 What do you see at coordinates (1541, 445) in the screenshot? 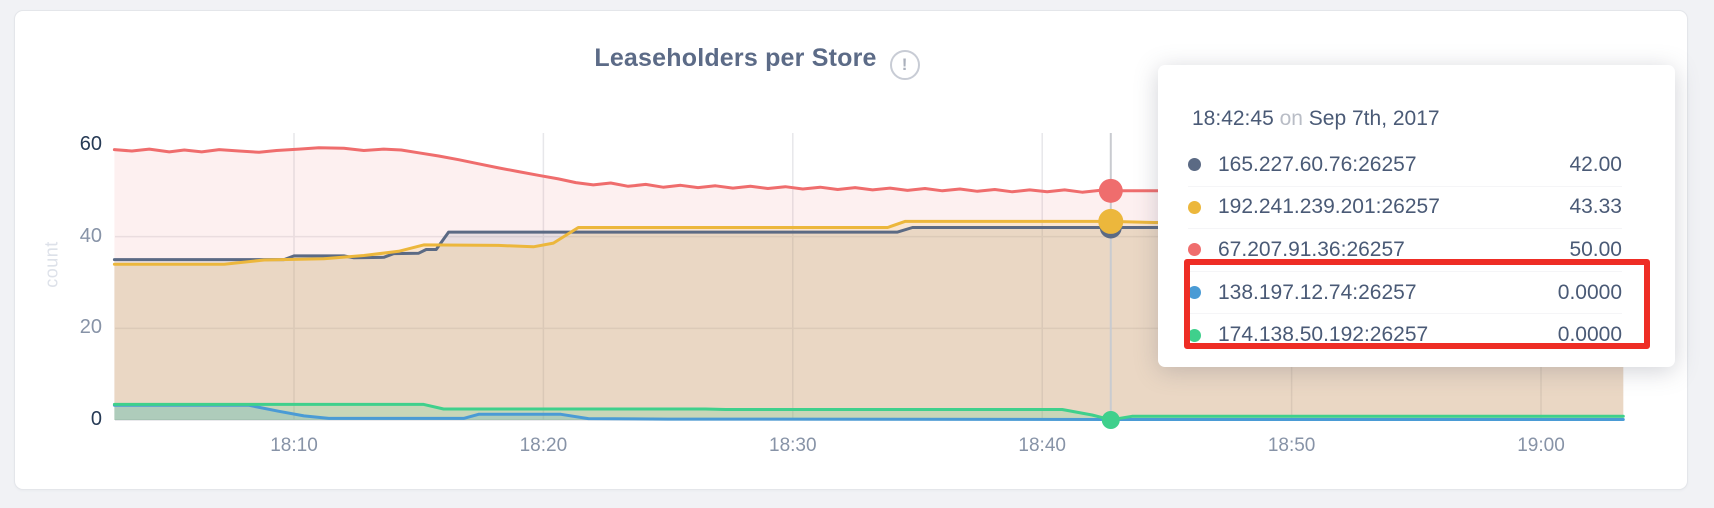
I see `x-tick-label: 19:00` at bounding box center [1541, 445].